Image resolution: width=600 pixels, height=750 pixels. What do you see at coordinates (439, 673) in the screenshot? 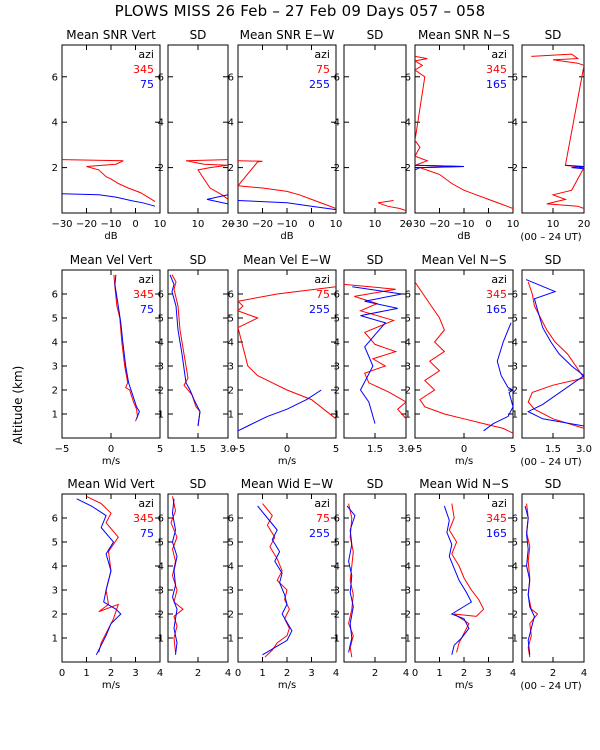
I see `x-tick-label: 1` at bounding box center [439, 673].